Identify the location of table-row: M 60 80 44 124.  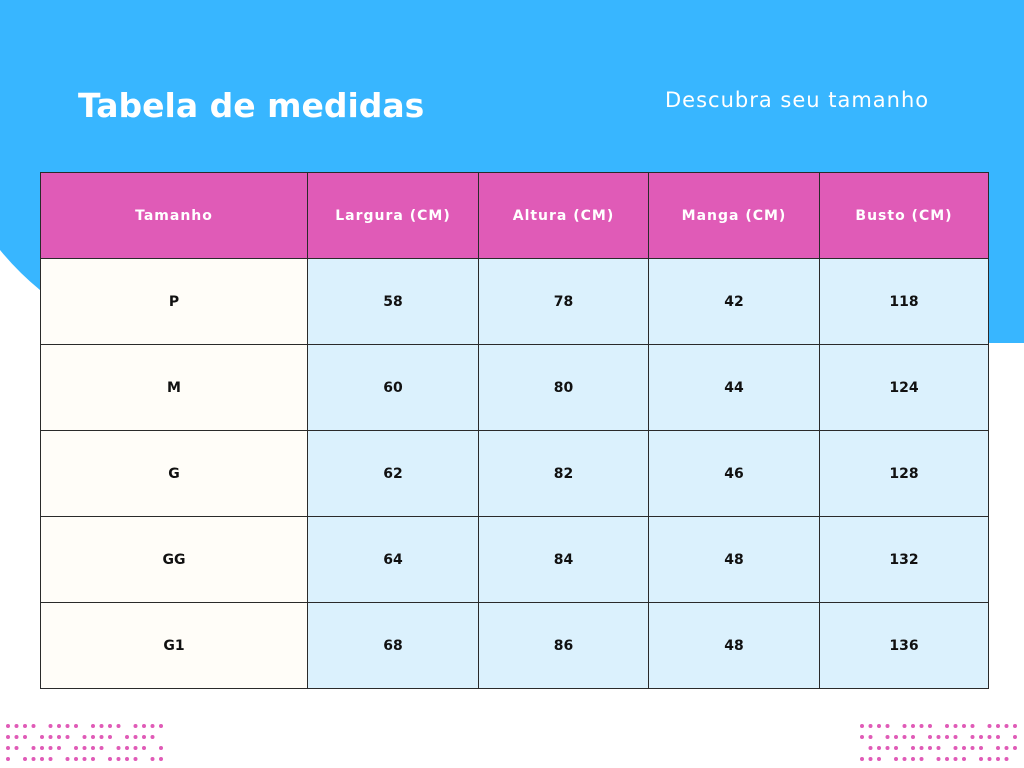
(514, 387).